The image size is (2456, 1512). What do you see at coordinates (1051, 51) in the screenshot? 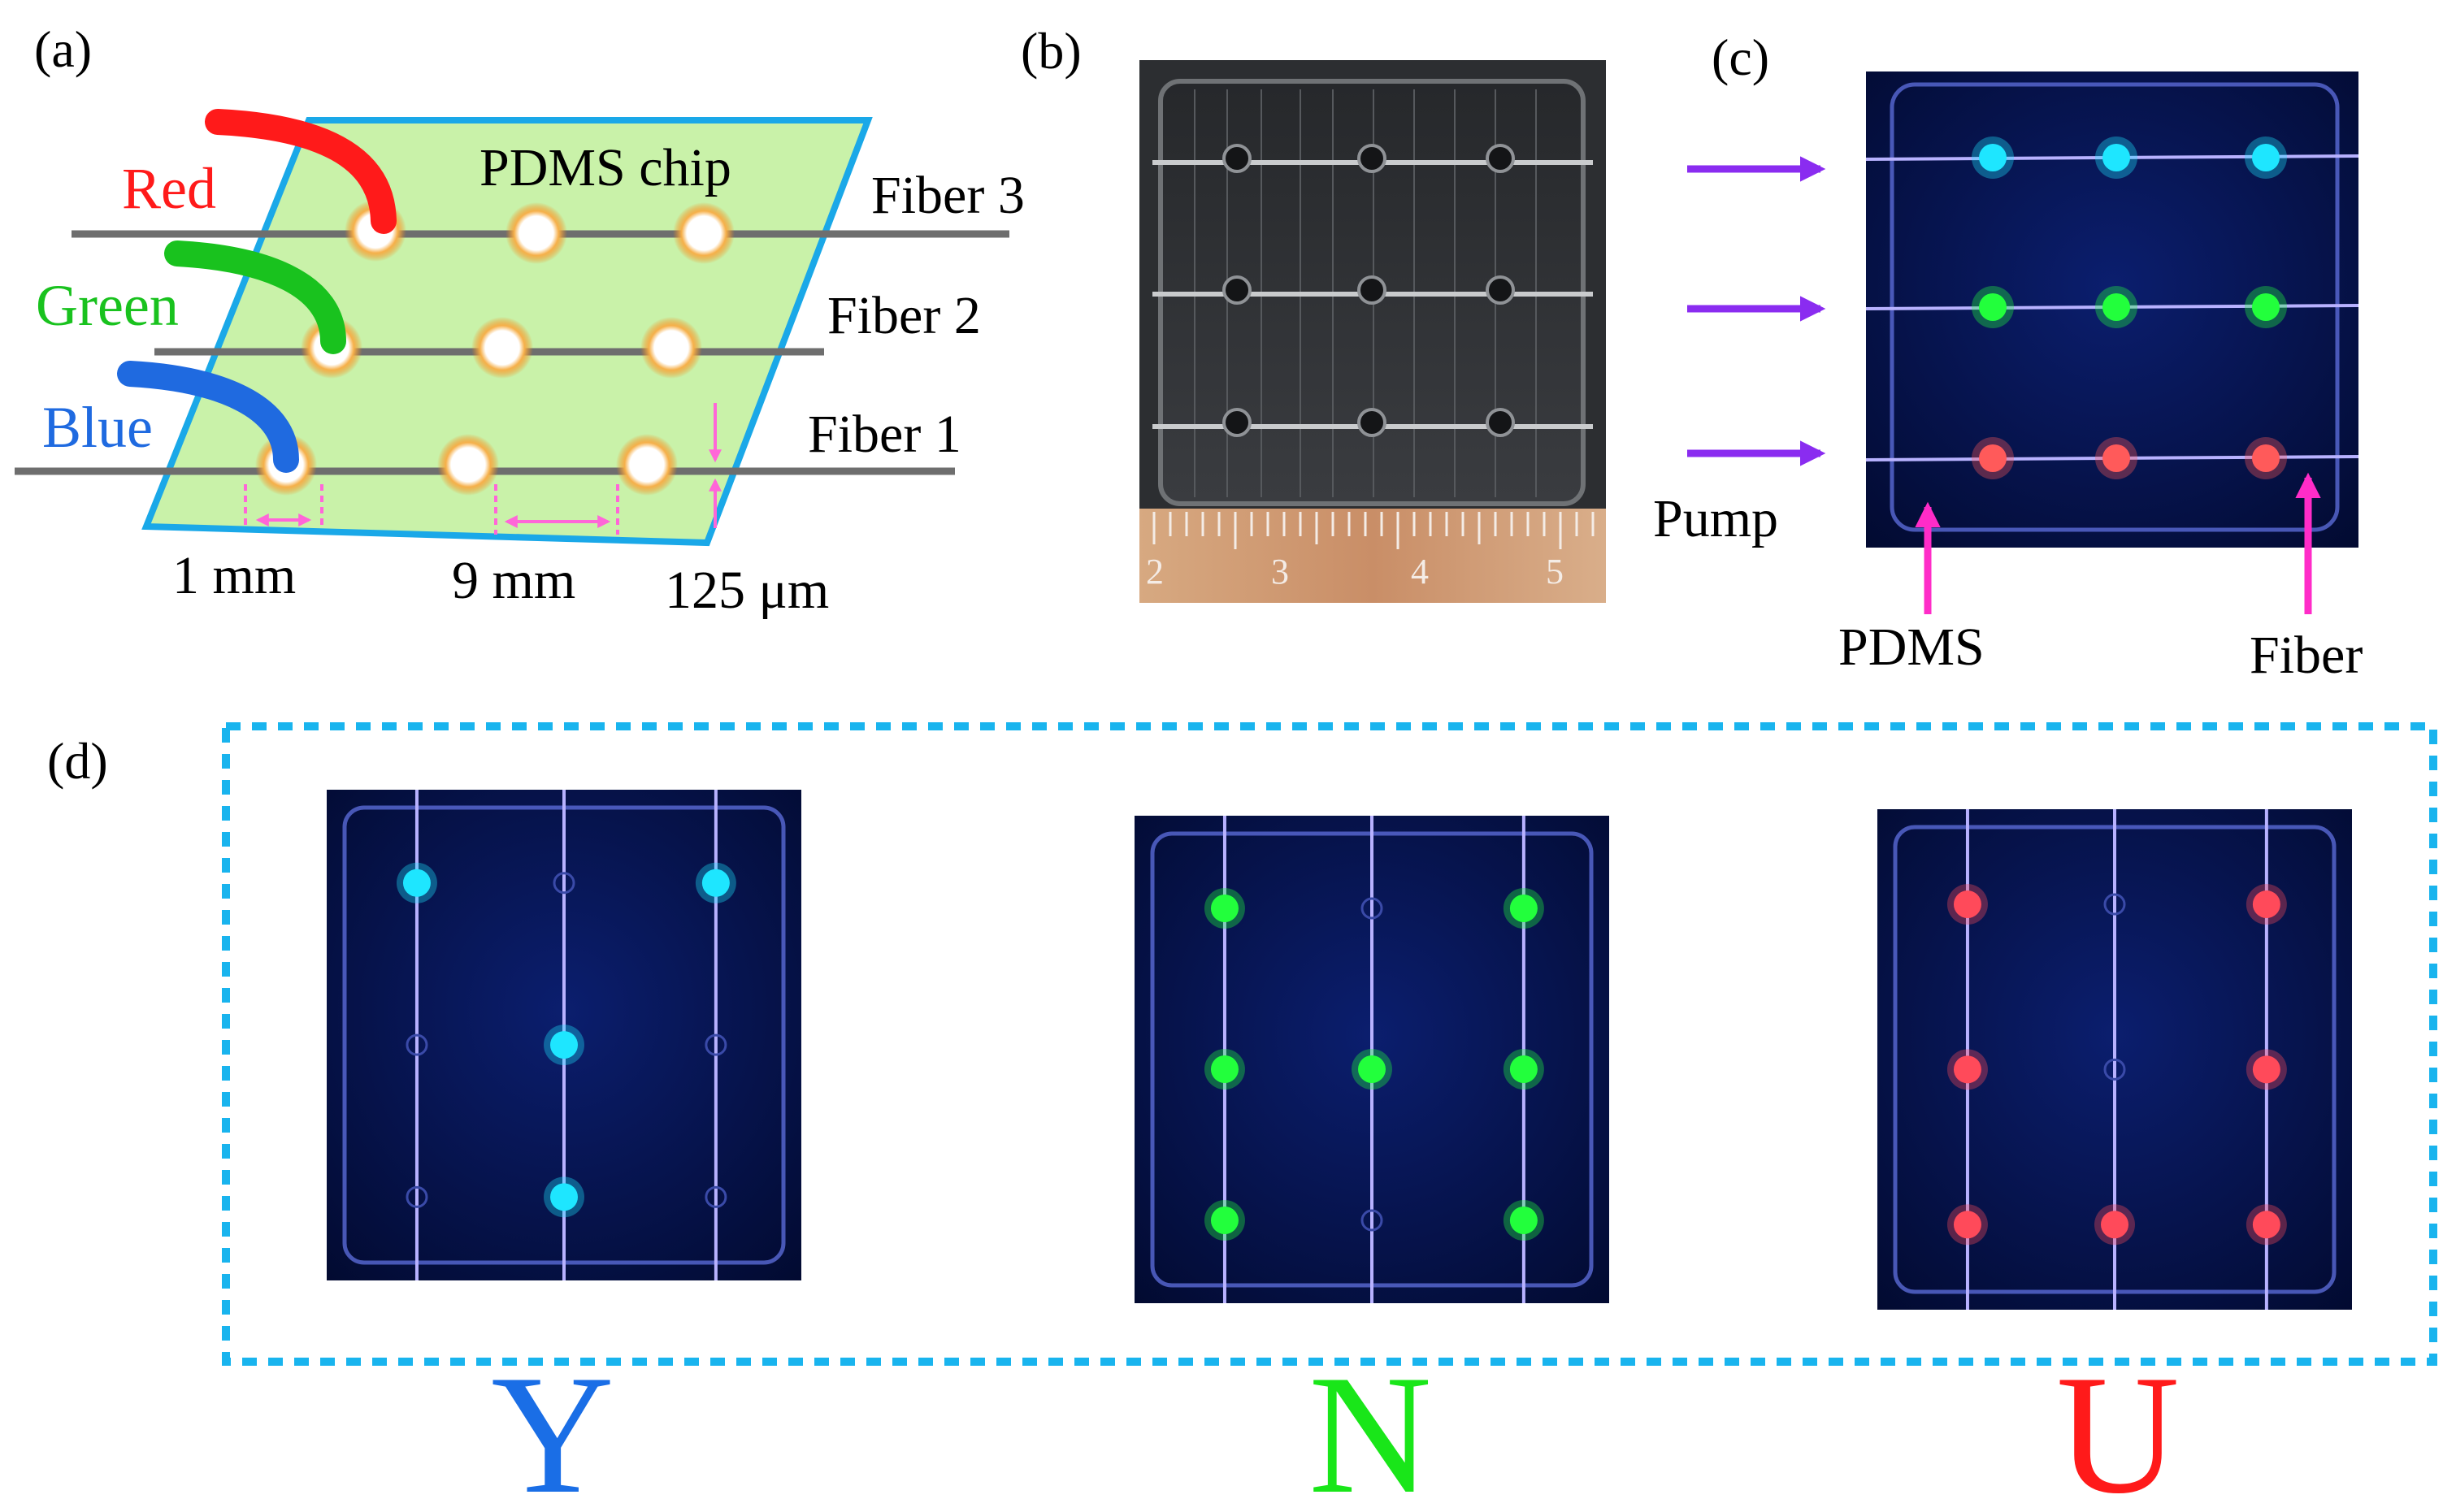
I see `panel-b-label: (b)` at bounding box center [1051, 51].